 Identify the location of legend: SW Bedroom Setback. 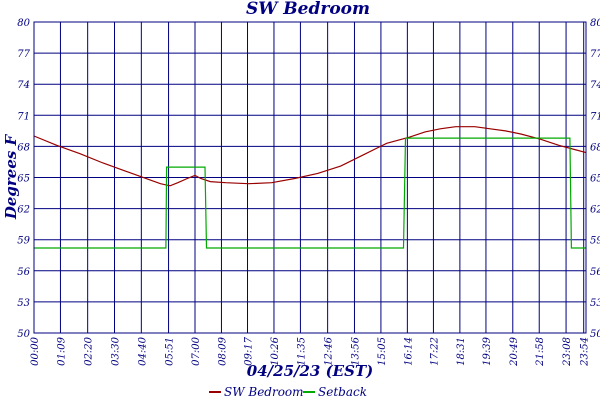
(288, 392).